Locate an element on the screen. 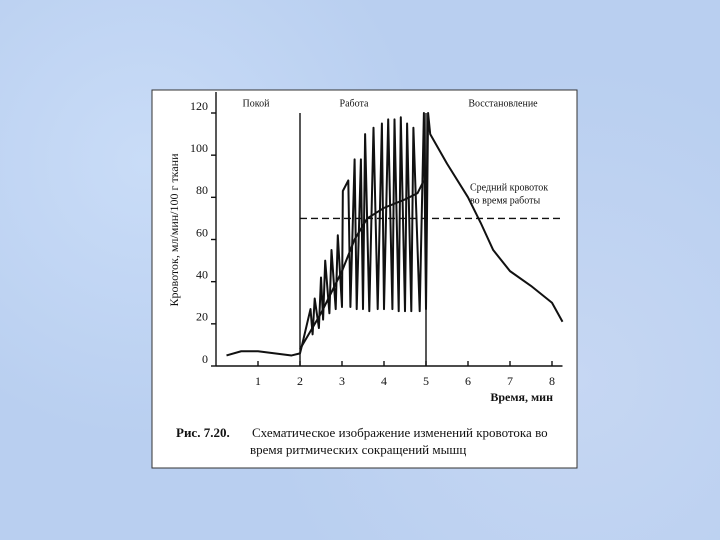 Image resolution: width=720 pixels, height=540 pixels. caption-label: Рис. 7.20. is located at coordinates (203, 432).